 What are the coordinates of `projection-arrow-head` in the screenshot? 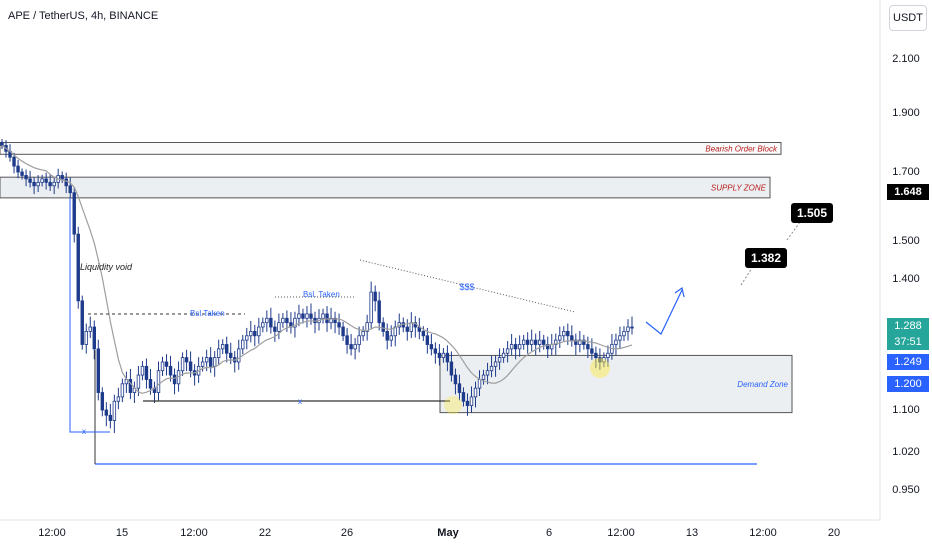 It's located at (679, 292).